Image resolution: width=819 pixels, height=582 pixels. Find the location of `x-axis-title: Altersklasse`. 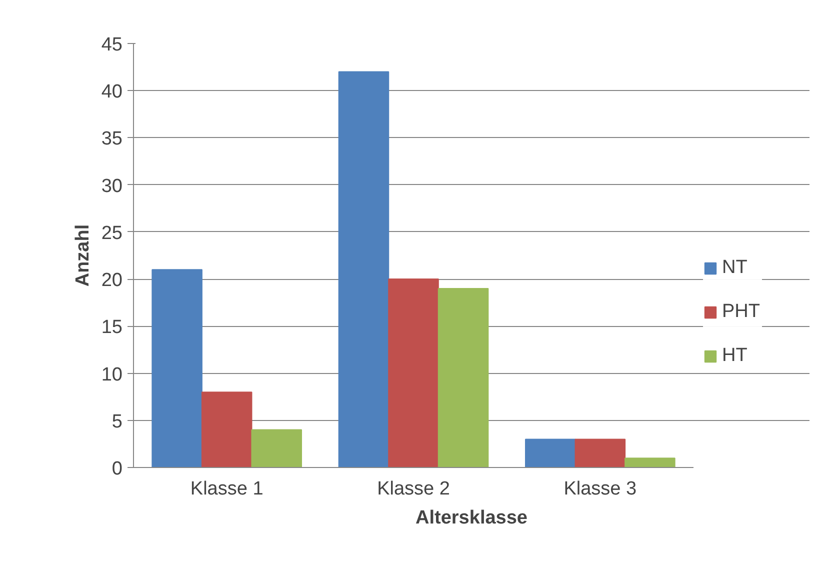

x-axis-title: Altersklasse is located at coordinates (472, 518).